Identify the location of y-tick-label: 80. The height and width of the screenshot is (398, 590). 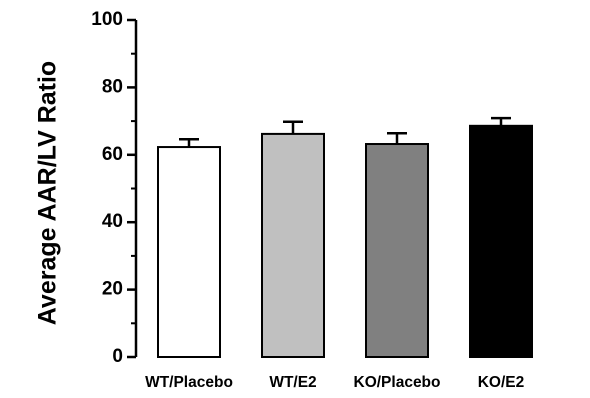
(112, 86).